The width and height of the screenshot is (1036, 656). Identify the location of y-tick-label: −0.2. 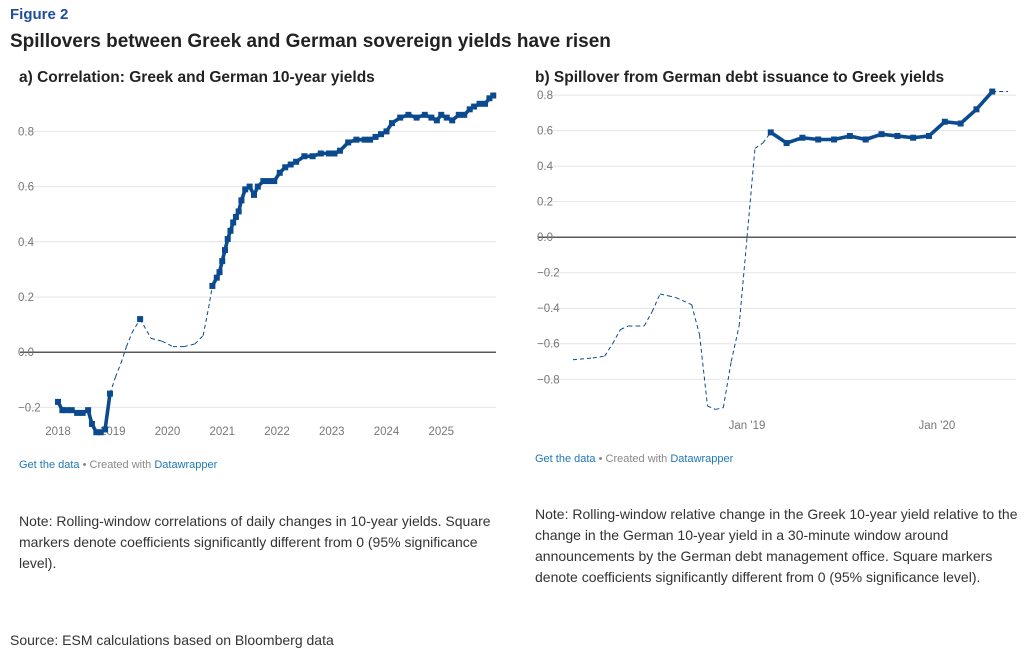
(29, 408).